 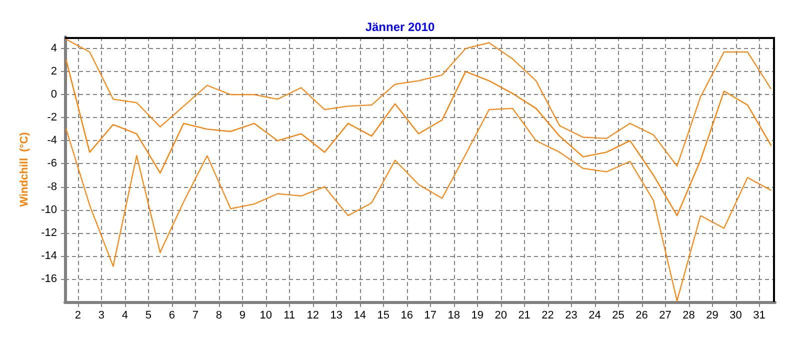 What do you see at coordinates (49, 232) in the screenshot?
I see `y-tick-label: -12` at bounding box center [49, 232].